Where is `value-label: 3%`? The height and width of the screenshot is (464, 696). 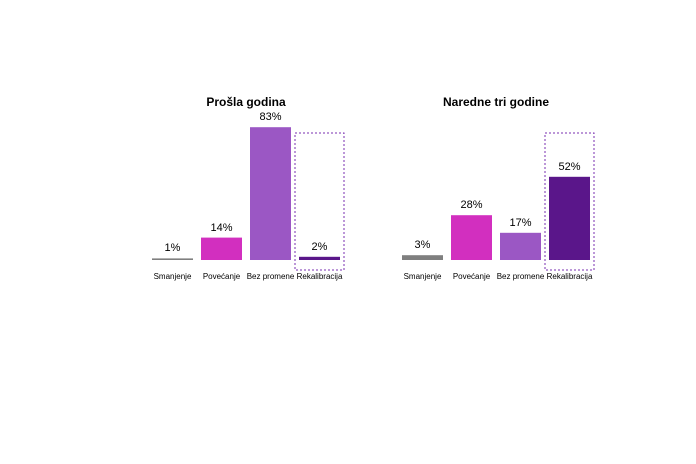
value-label: 3% is located at coordinates (422, 245).